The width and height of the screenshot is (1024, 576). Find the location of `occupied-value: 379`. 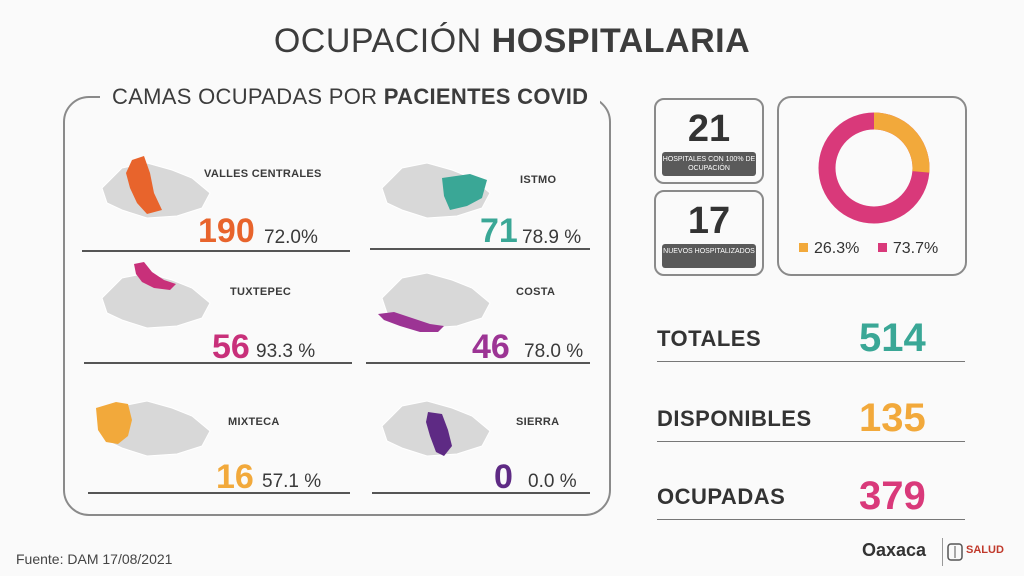

occupied-value: 379 is located at coordinates (892, 496).